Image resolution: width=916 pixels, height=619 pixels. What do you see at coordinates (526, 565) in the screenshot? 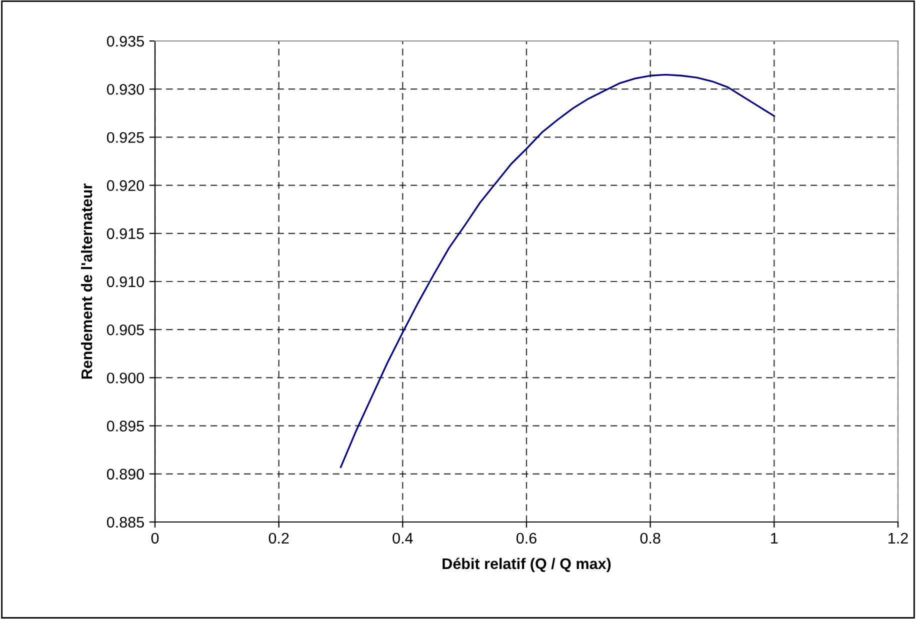
I see `x-axis-title: Débit relatif (Q / Q max)` at bounding box center [526, 565].